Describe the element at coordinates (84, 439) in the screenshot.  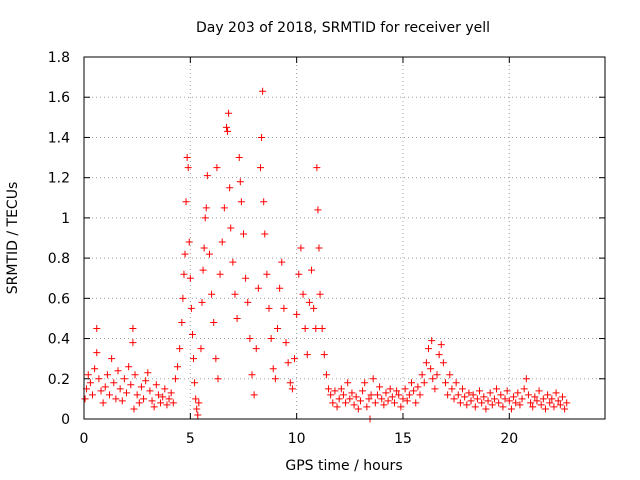
I see `x-tick-label: 0` at that location.